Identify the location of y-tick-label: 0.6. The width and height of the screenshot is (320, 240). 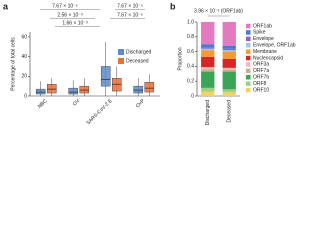
(190, 52).